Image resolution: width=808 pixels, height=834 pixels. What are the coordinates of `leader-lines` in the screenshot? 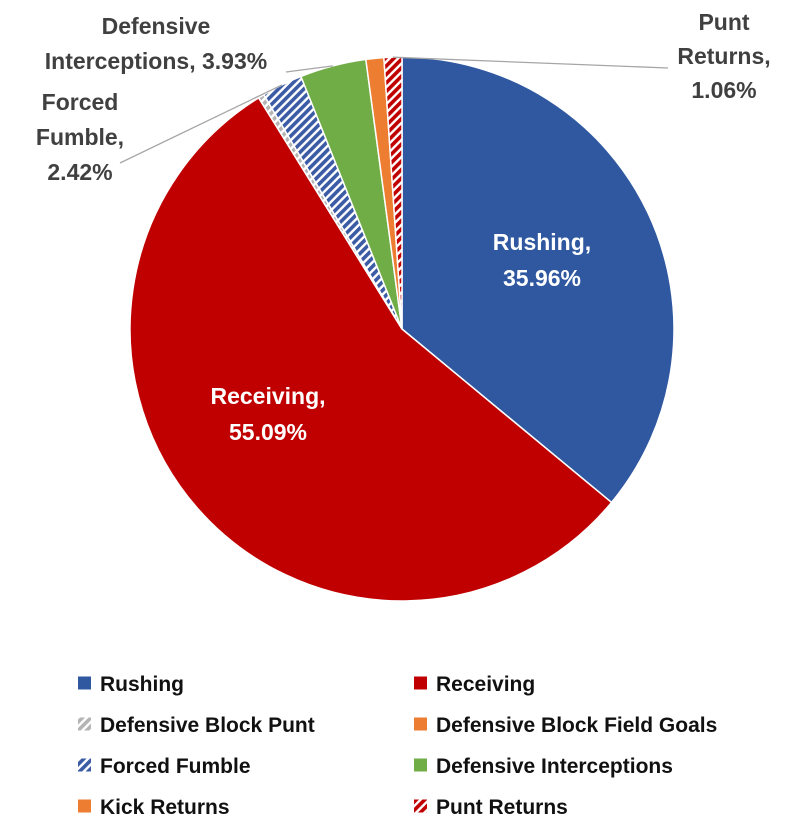 It's located at (394, 110).